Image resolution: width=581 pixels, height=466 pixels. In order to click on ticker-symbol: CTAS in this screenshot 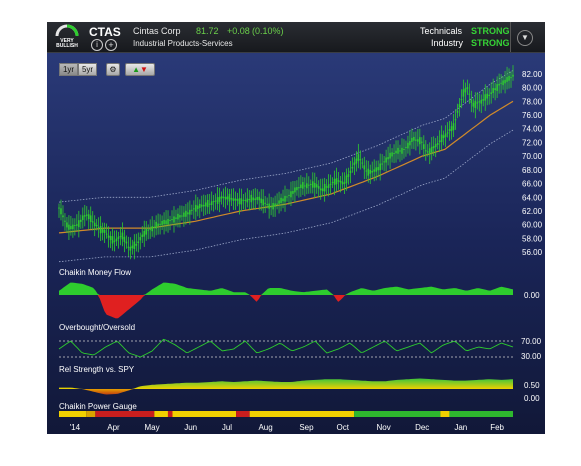, I will do `click(105, 32)`.